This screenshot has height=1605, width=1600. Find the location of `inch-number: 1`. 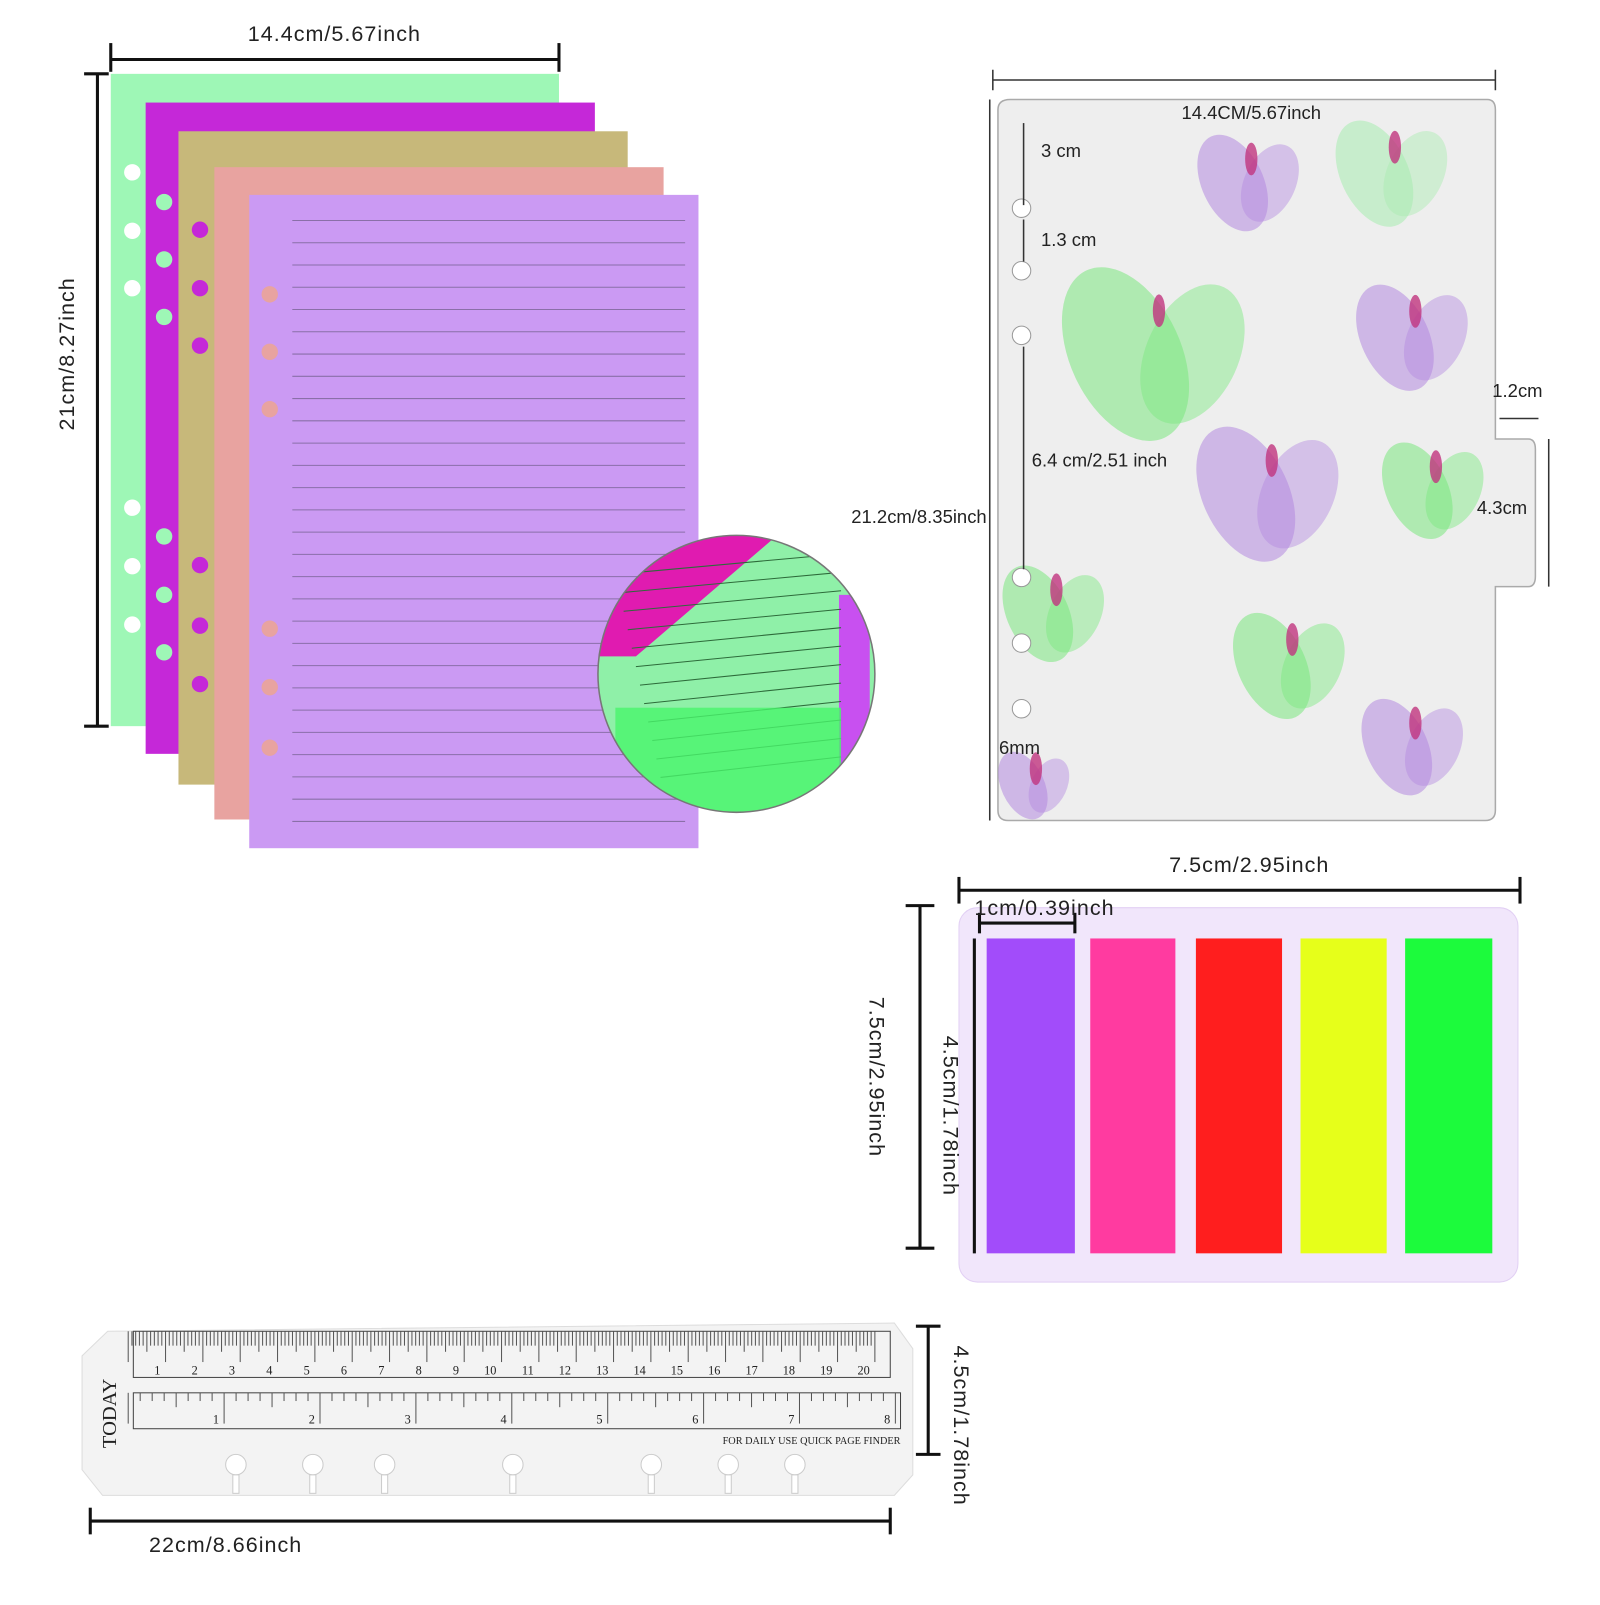

inch-number: 1 is located at coordinates (216, 1420).